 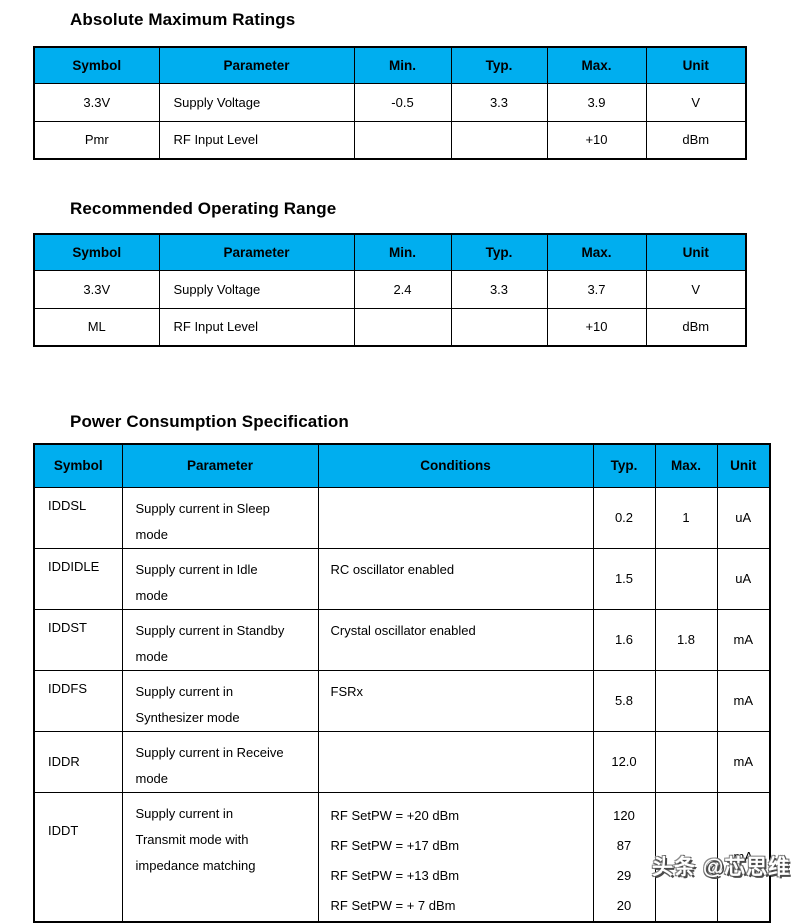 What do you see at coordinates (78, 578) in the screenshot?
I see `cell-symbol: IDDIDLE` at bounding box center [78, 578].